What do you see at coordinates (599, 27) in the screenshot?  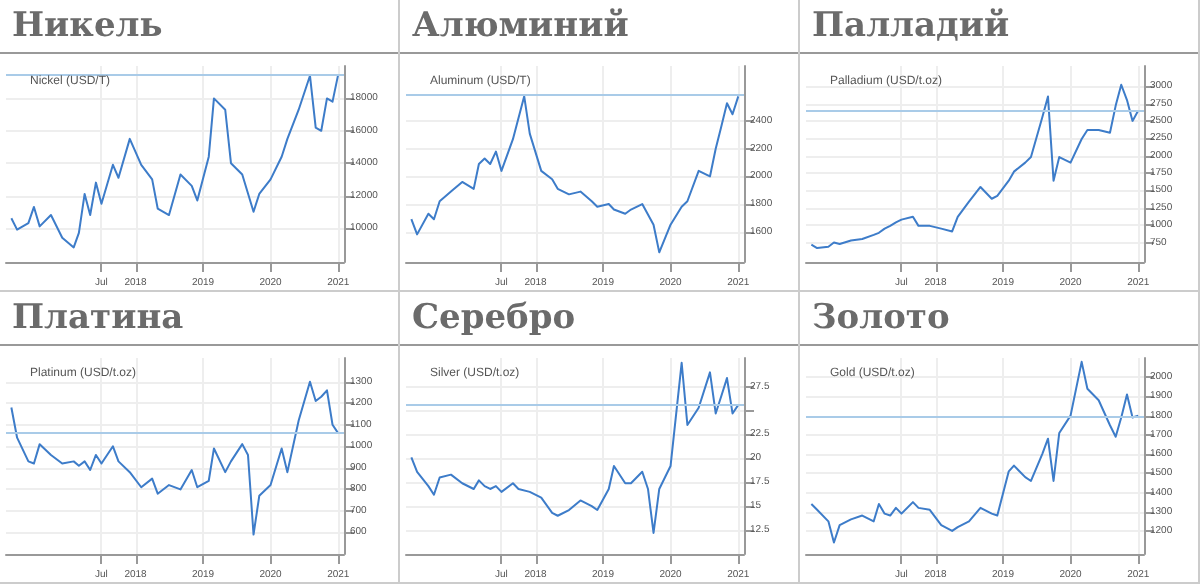 I see `chart-title: Алюминий` at bounding box center [599, 27].